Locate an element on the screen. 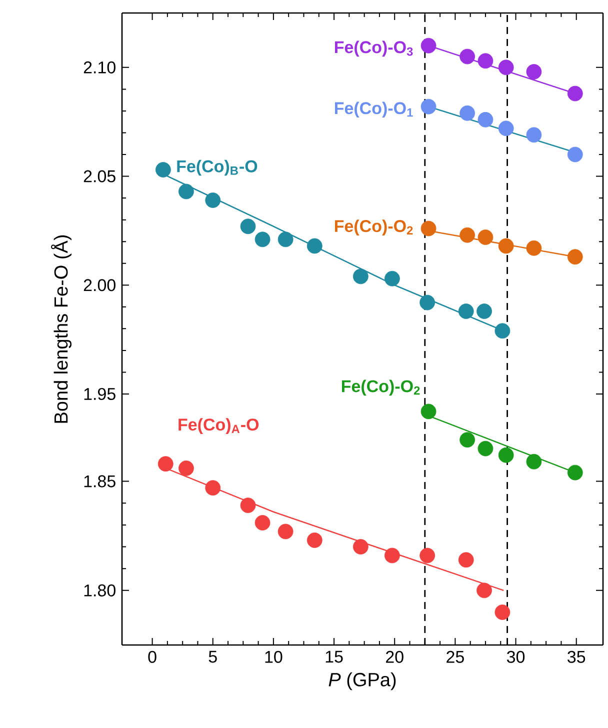 Image resolution: width=608 pixels, height=728 pixels. y-tick-label: 1.85 is located at coordinates (100, 481).